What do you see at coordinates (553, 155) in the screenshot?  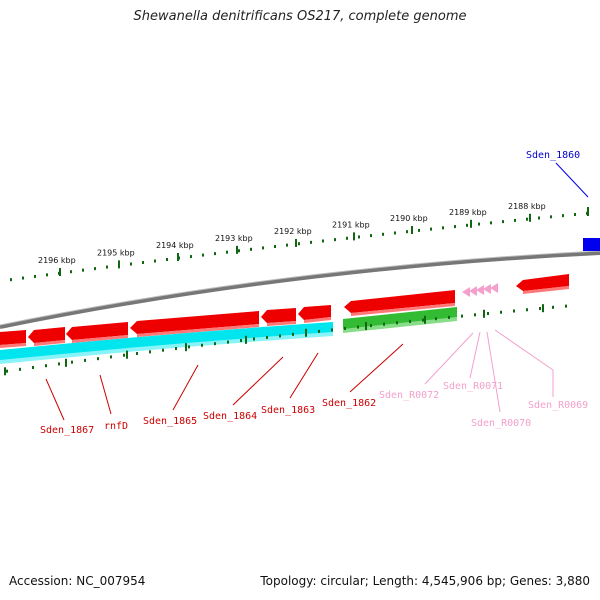 I see `label-sden-1860: Sden_1860` at bounding box center [553, 155].